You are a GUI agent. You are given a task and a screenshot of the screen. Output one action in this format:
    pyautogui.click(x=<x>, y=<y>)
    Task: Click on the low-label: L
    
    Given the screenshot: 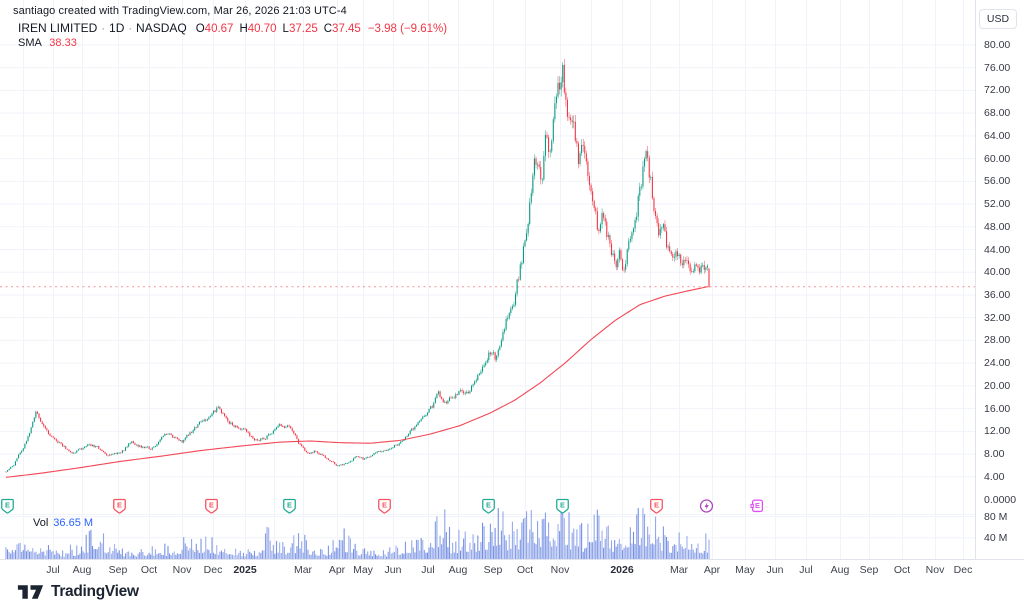 What is the action you would take?
    pyautogui.click(x=285, y=29)
    